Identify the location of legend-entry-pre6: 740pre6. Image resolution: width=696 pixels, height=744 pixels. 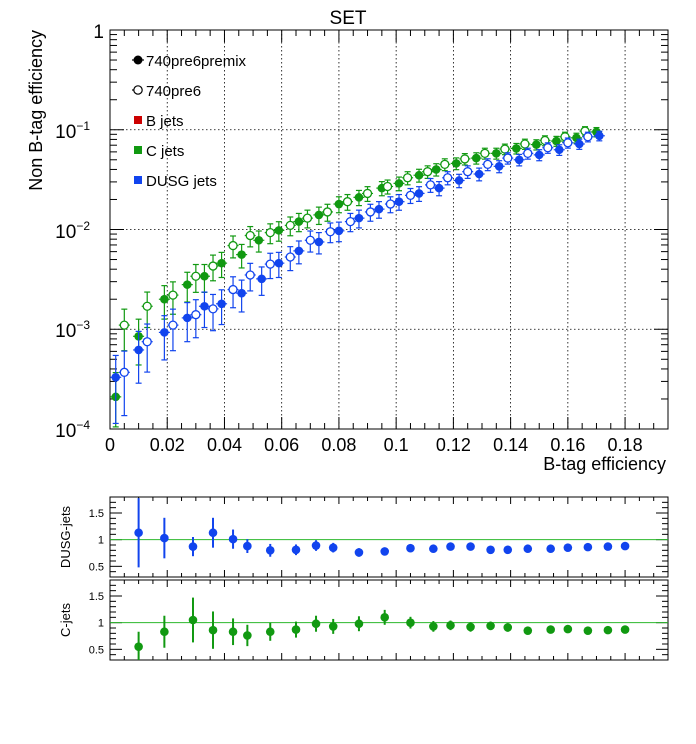
(166, 91).